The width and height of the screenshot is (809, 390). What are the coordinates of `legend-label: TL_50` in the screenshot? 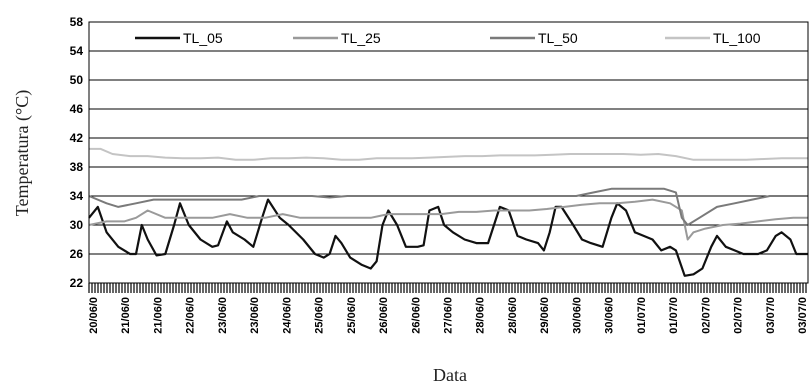 It's located at (558, 38).